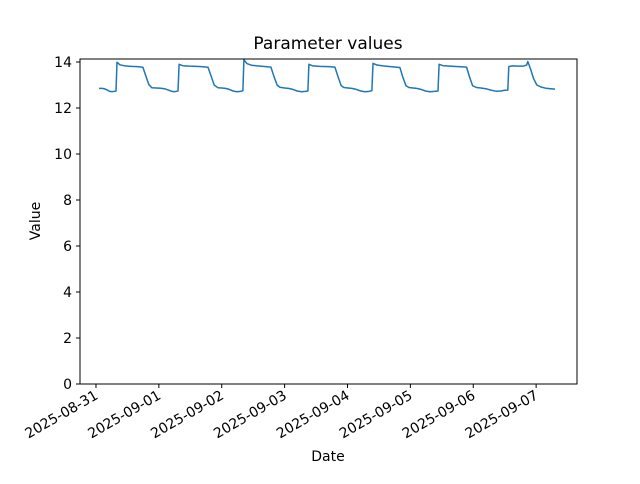 The image size is (640, 484). I want to click on y-axis-label: Value, so click(36, 221).